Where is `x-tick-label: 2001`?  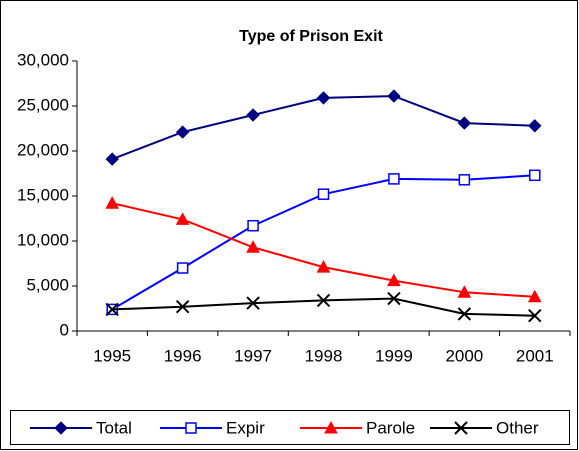 x-tick-label: 2001 is located at coordinates (535, 355).